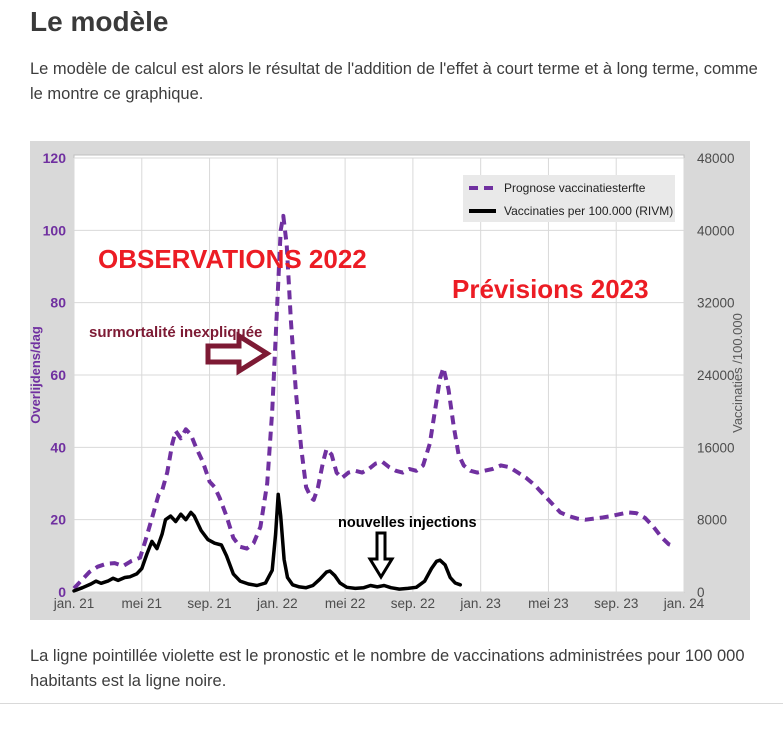 The width and height of the screenshot is (783, 741). Describe the element at coordinates (55, 230) in the screenshot. I see `y-left-tick-label: 100` at that location.